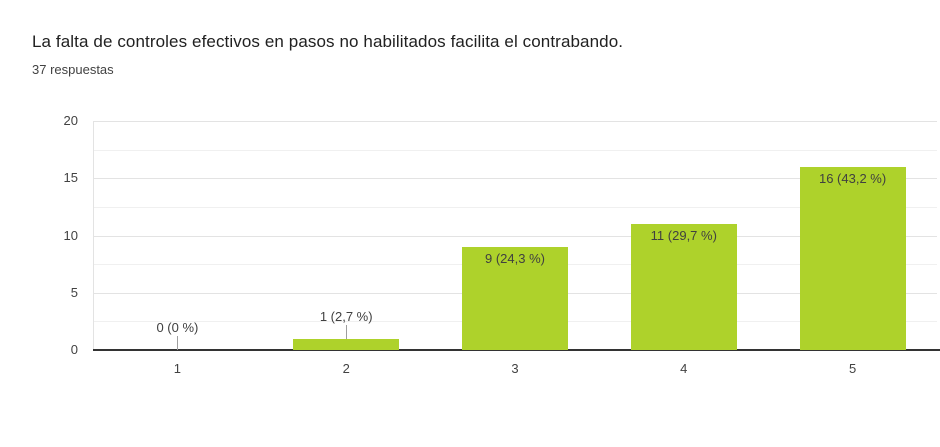 The height and width of the screenshot is (447, 940). I want to click on y-axis-tick-label: 5, so click(74, 292).